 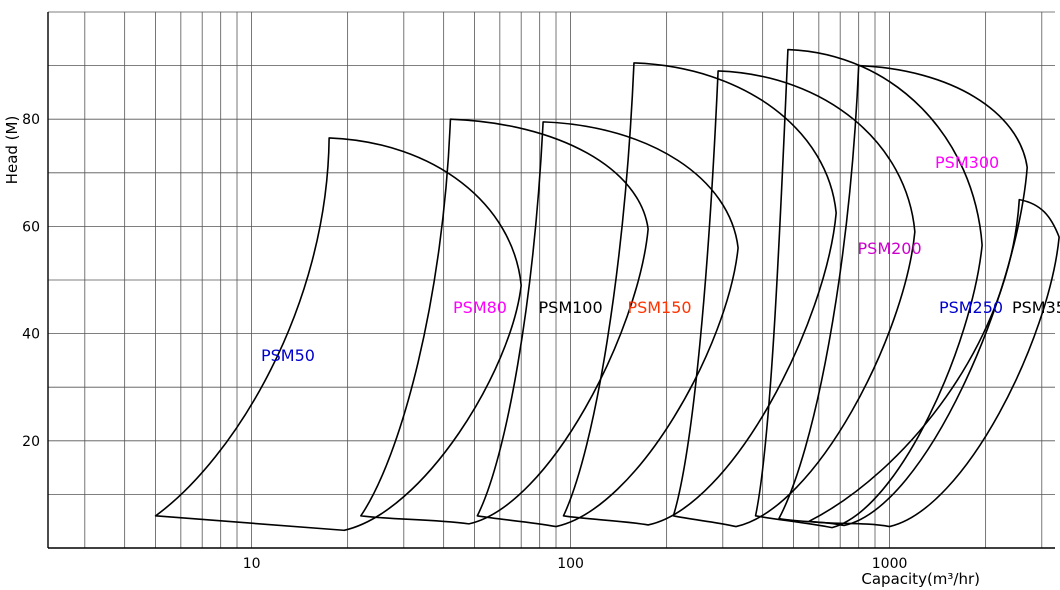 What do you see at coordinates (288, 355) in the screenshot?
I see `series-label-psm50: PSM50` at bounding box center [288, 355].